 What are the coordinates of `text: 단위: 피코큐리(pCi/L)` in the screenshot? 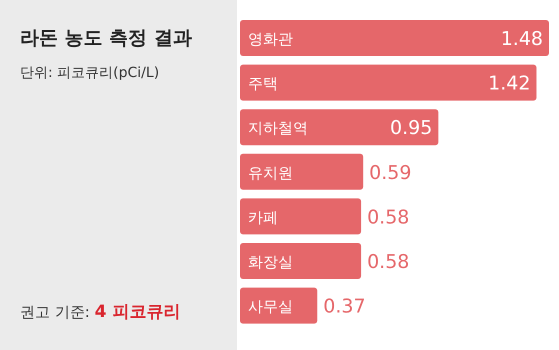 It's located at (90, 73).